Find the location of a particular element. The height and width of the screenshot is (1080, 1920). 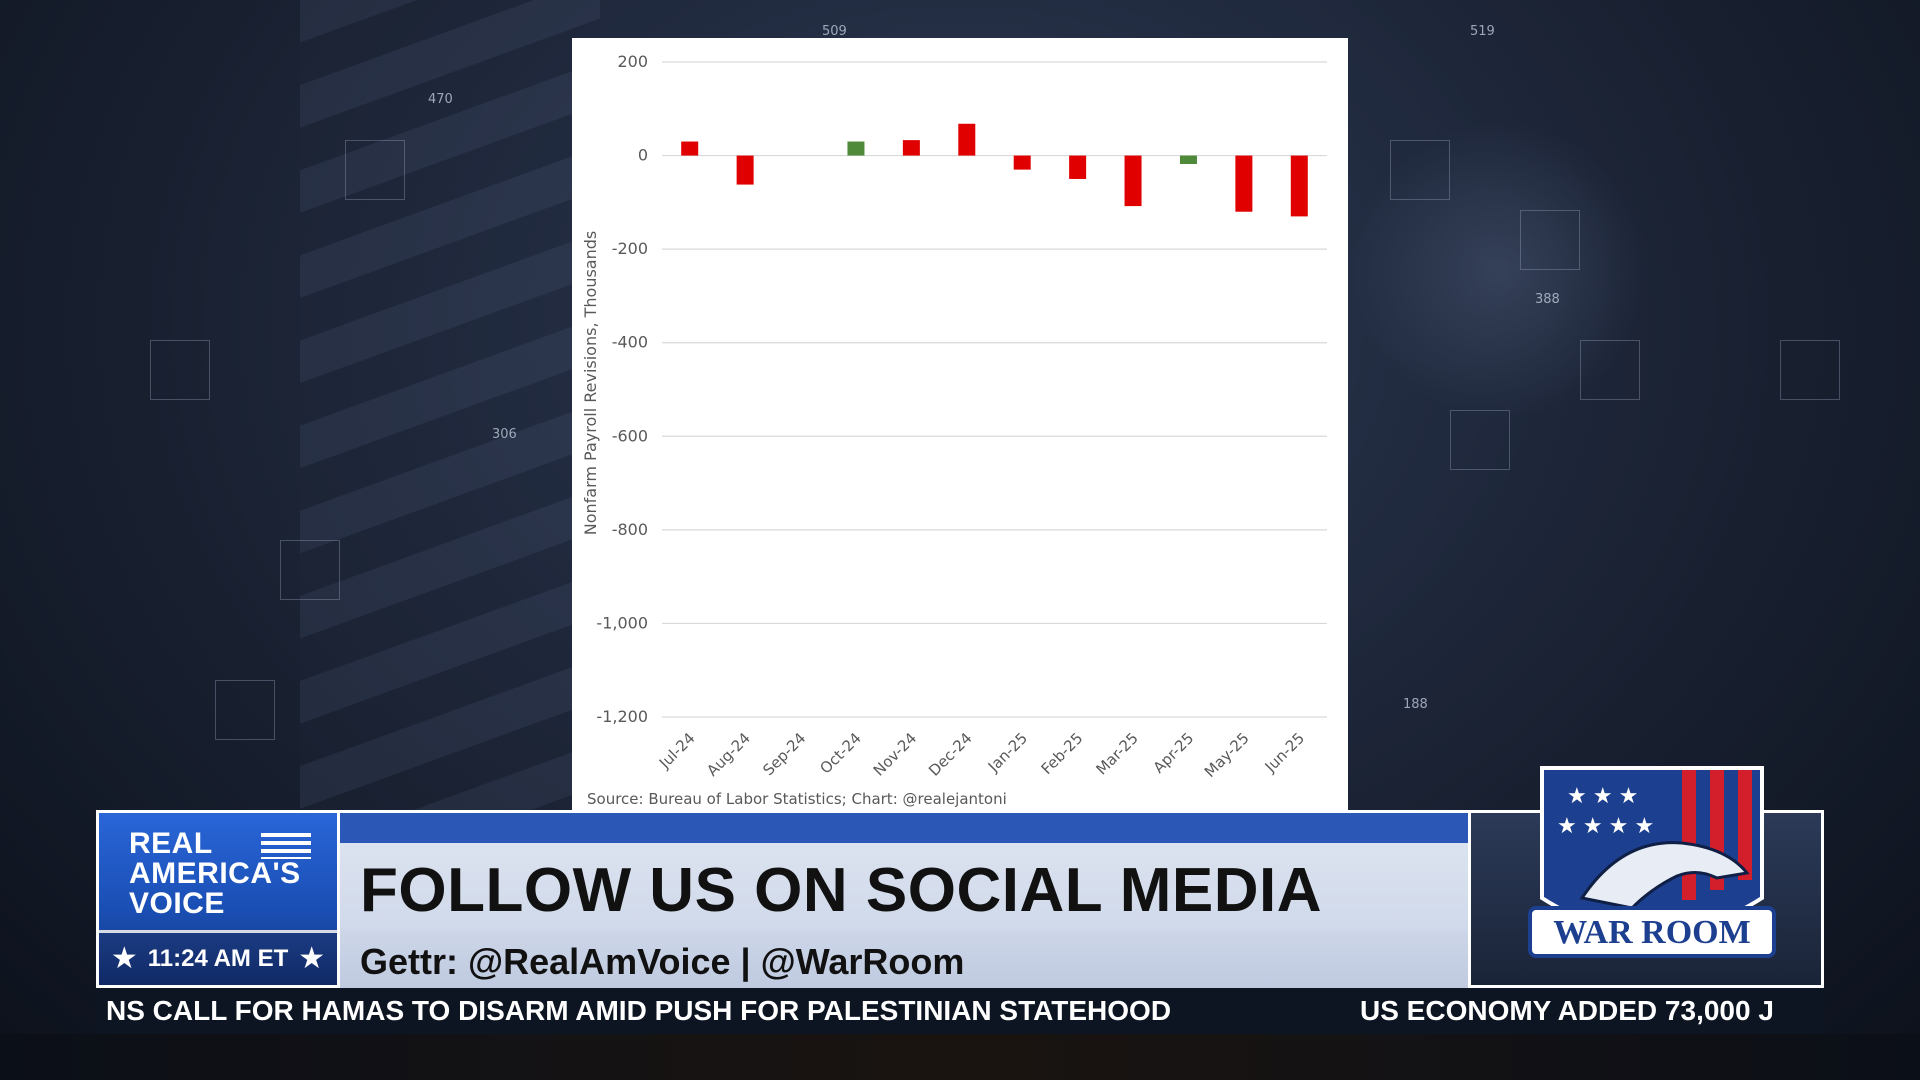

x-tick-label: Jan-25 is located at coordinates (1007, 752).